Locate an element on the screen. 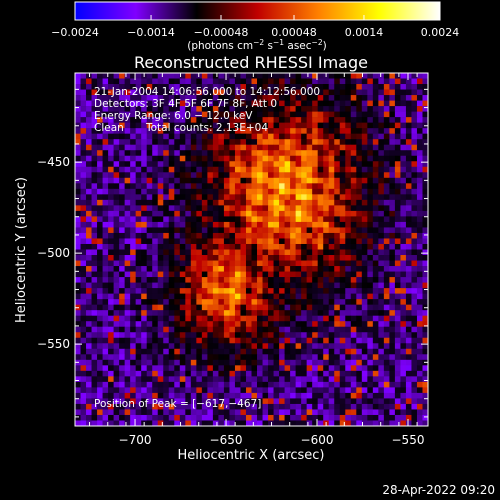  chart-title: Reconstructed RHESSI Image is located at coordinates (251, 62).